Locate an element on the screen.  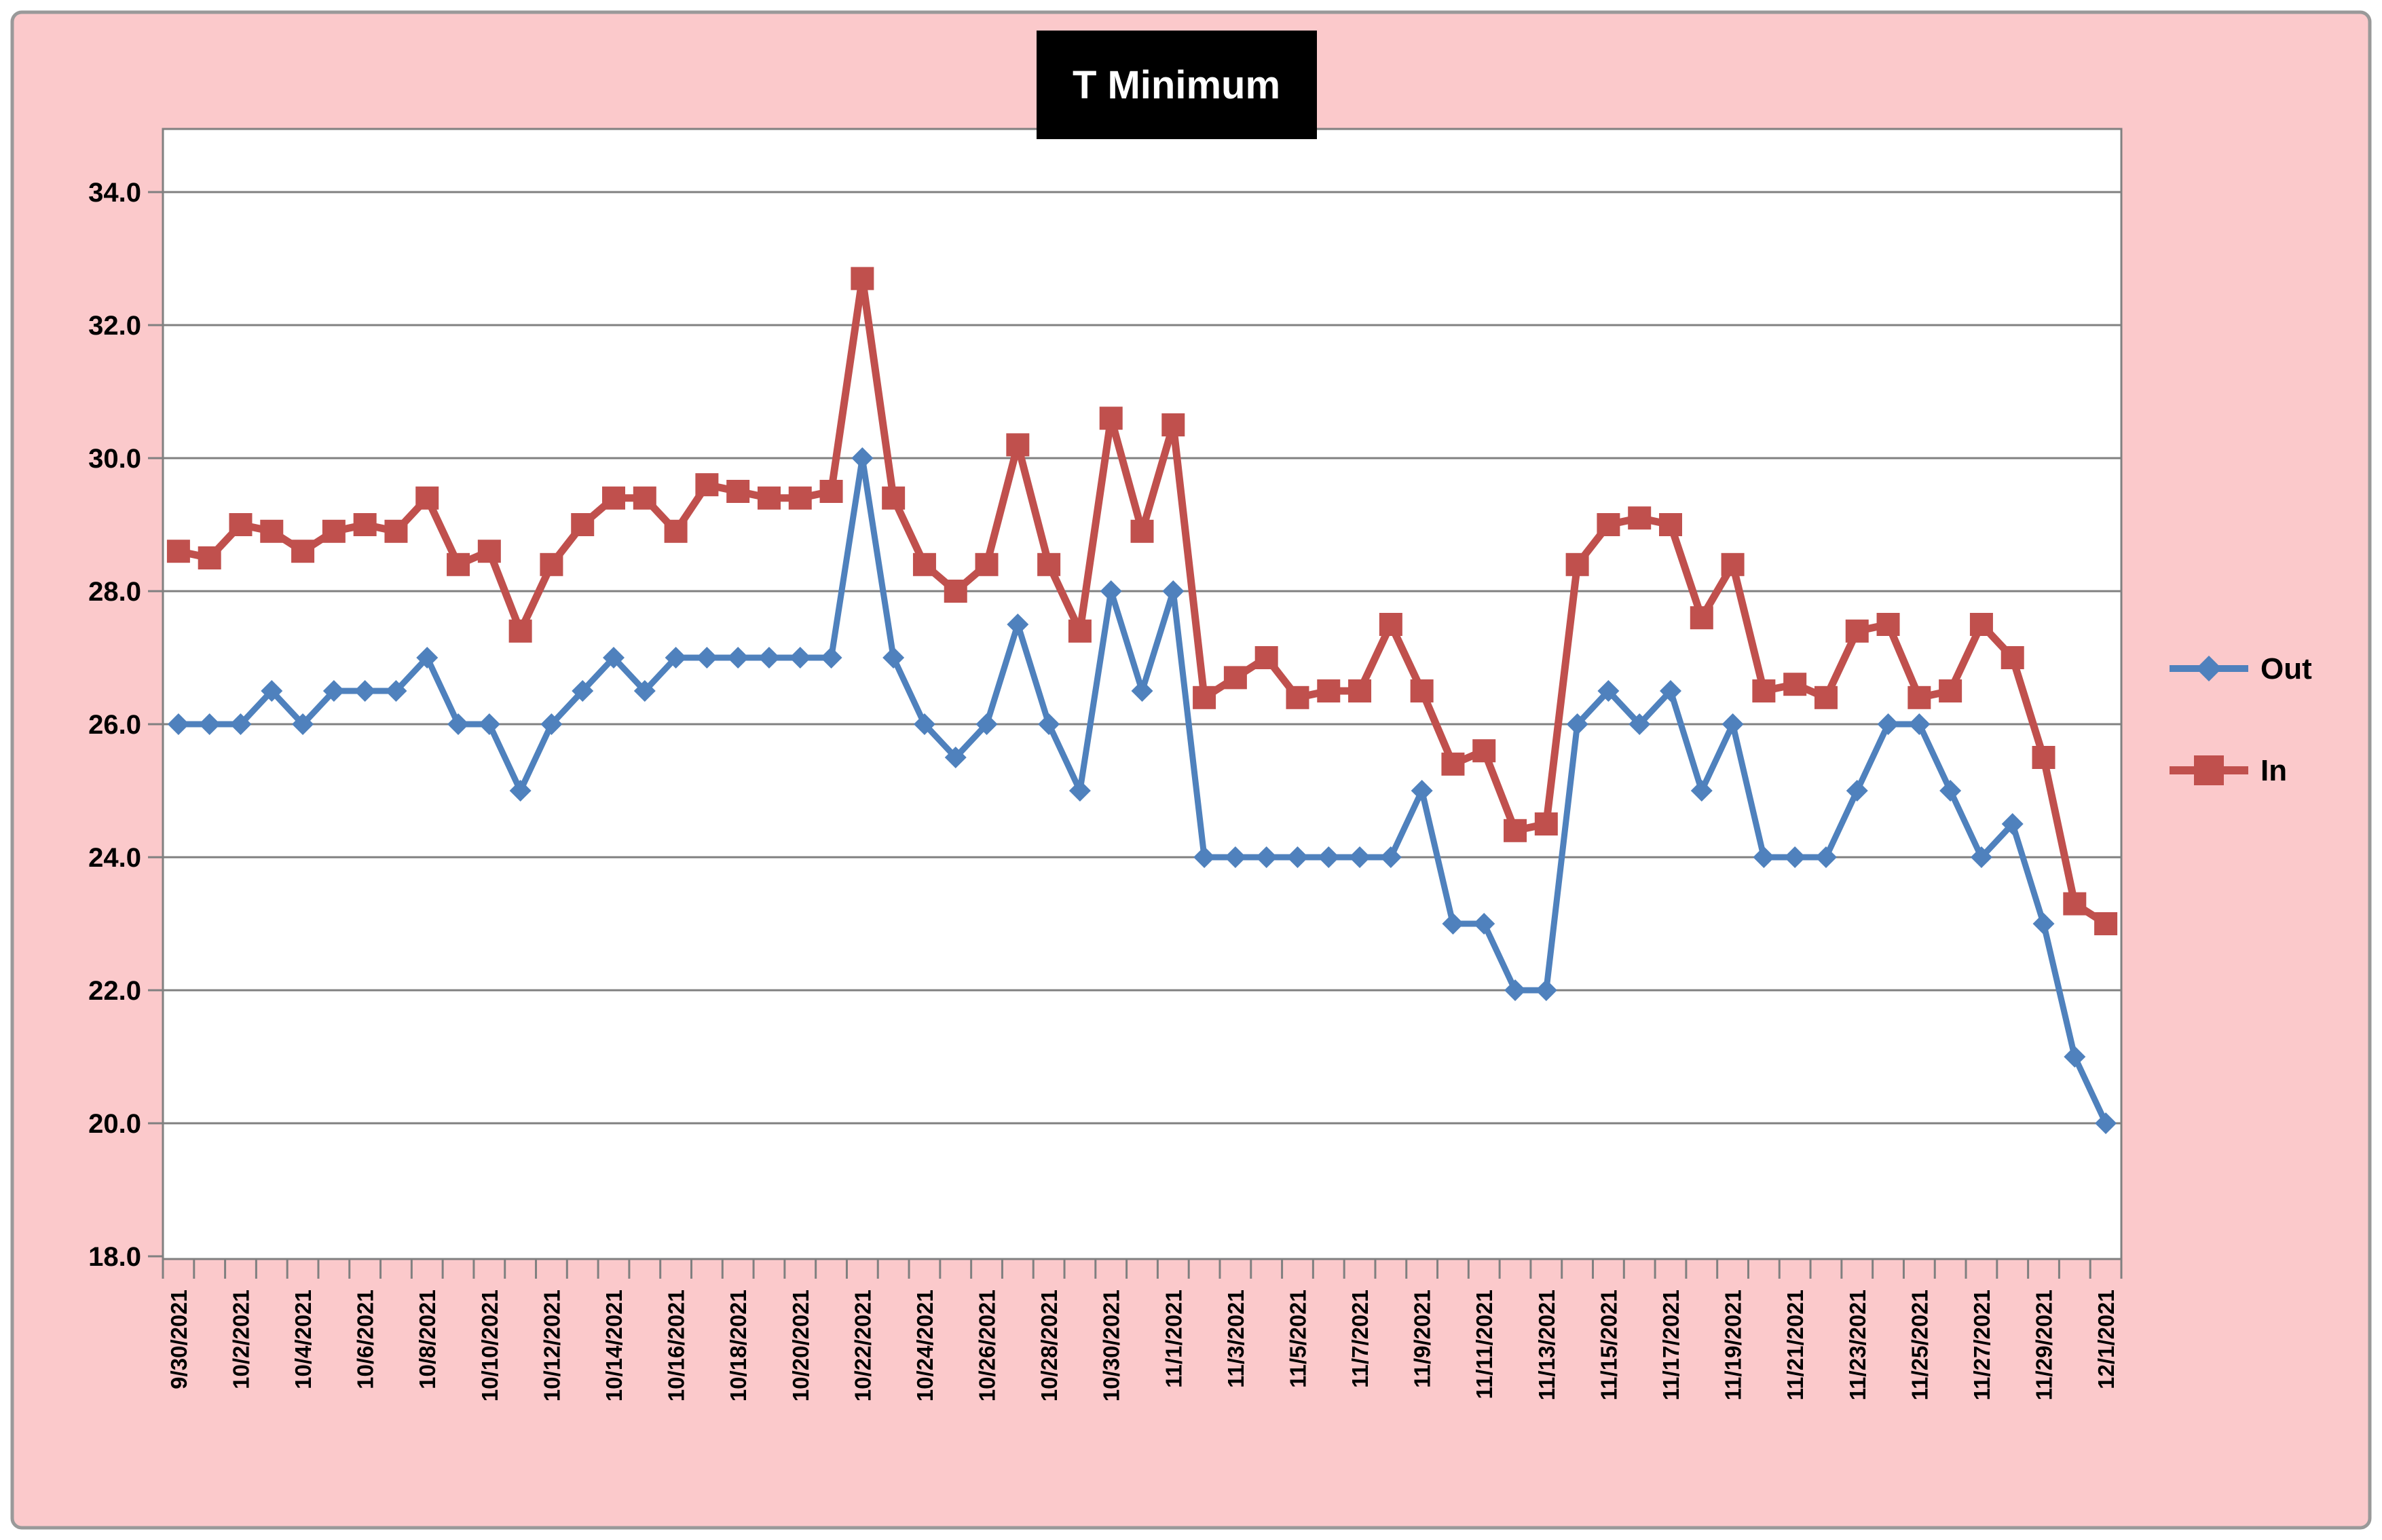
legend-item-out: Out is located at coordinates (2241, 669).